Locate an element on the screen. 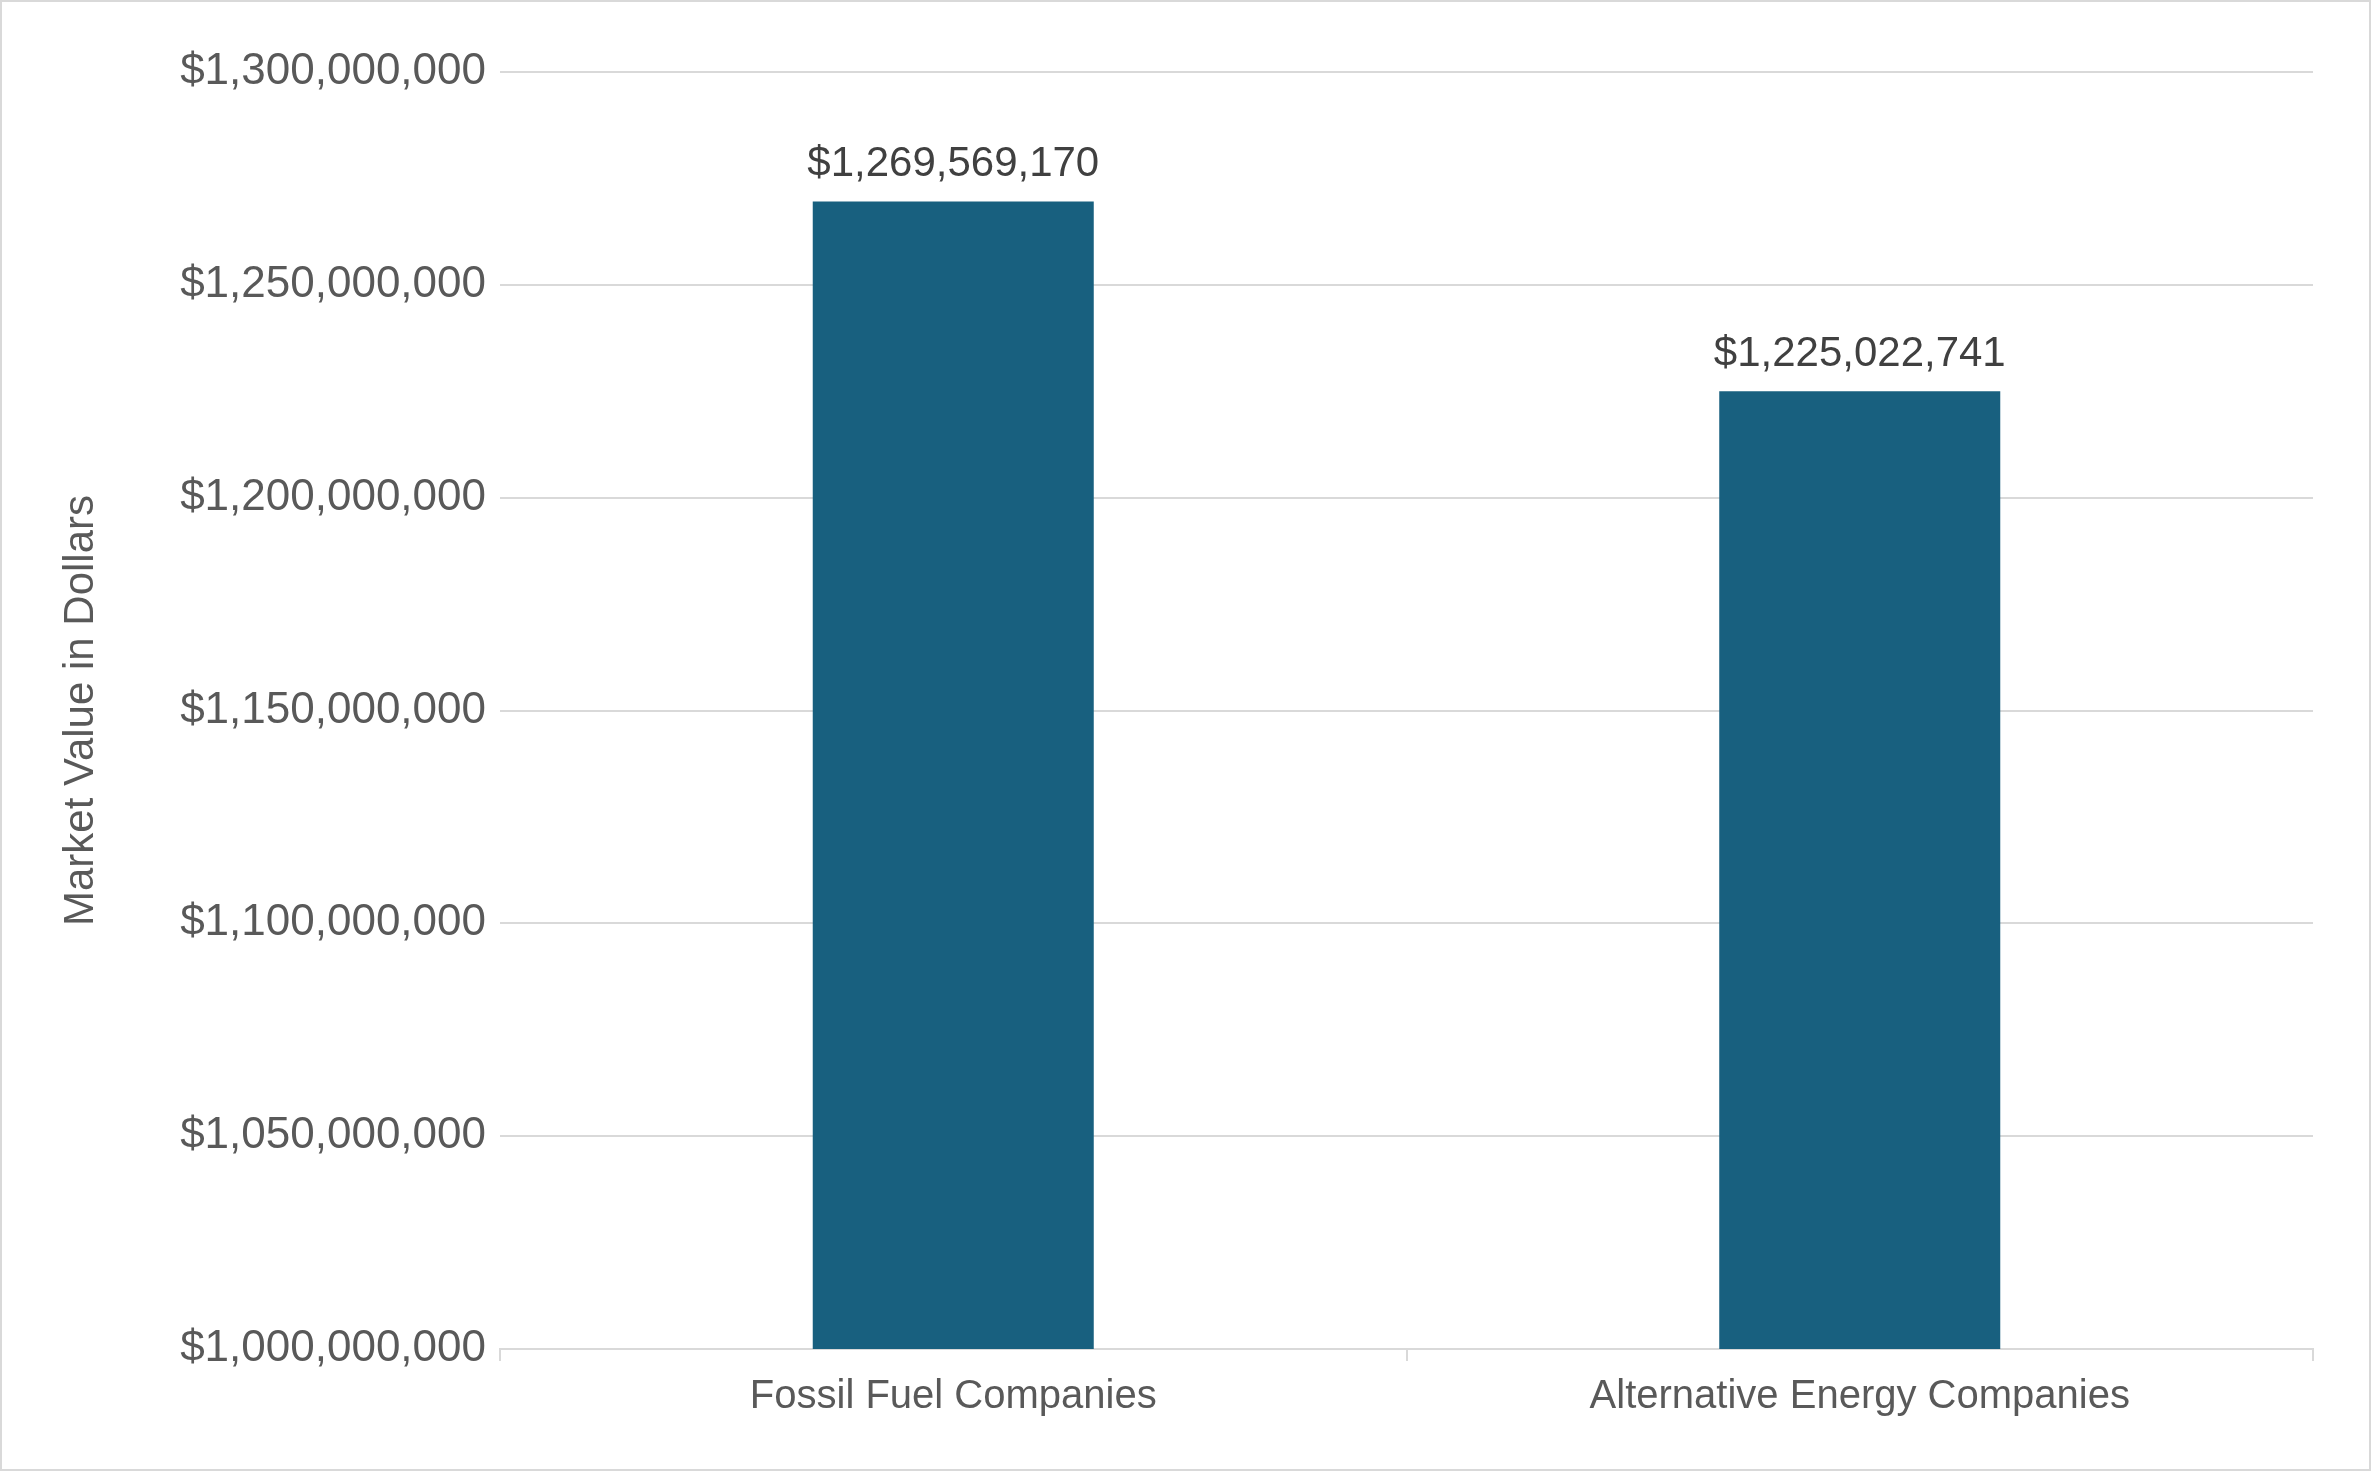  data-label: $1,225,022,741 is located at coordinates (1859, 351).